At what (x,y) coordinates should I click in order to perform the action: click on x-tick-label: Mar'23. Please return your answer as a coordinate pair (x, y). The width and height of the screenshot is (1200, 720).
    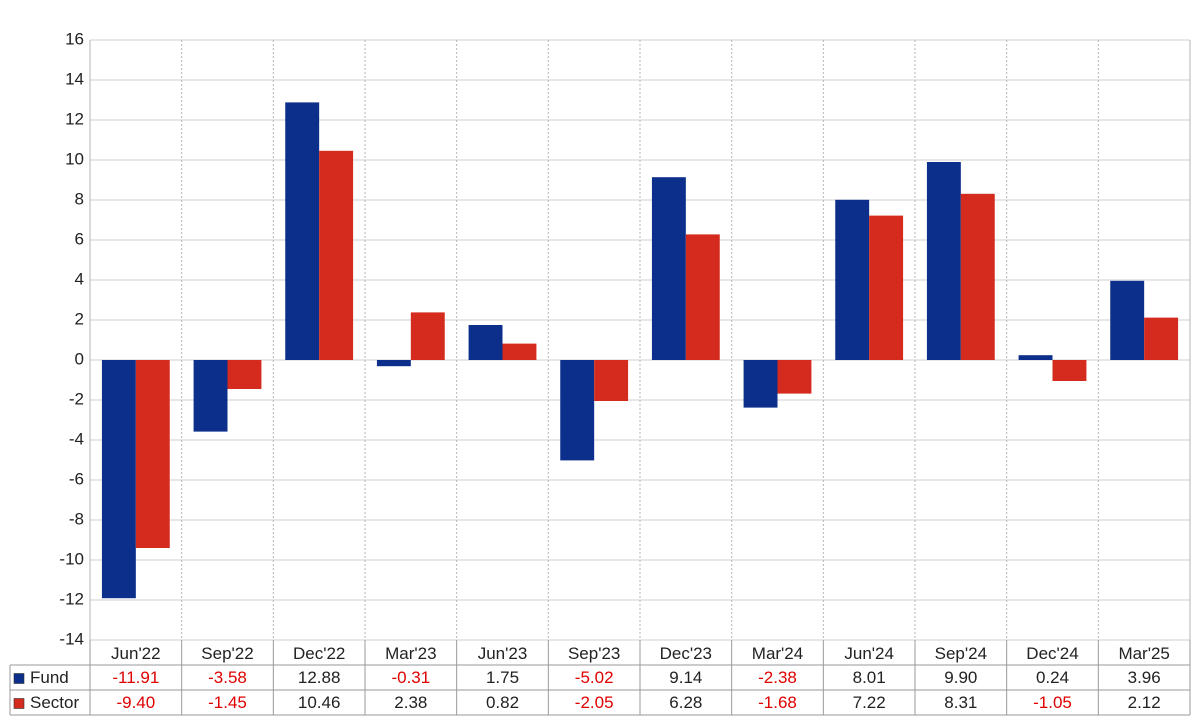
    Looking at the image, I should click on (410, 653).